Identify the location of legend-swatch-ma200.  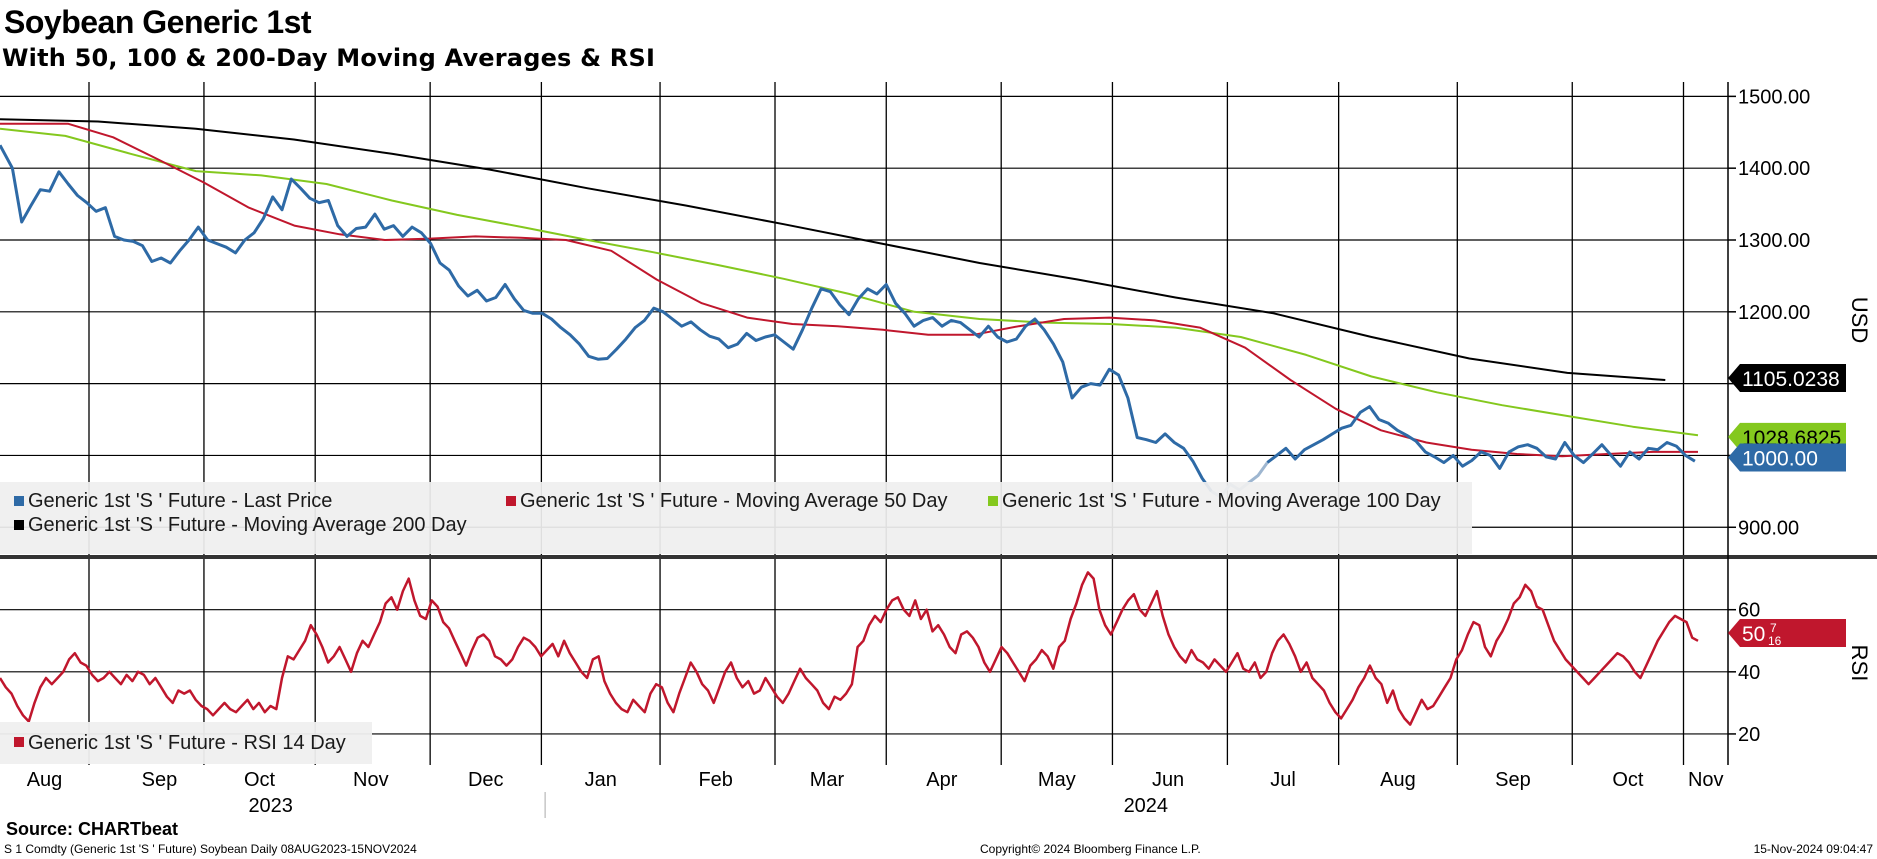
(19, 525).